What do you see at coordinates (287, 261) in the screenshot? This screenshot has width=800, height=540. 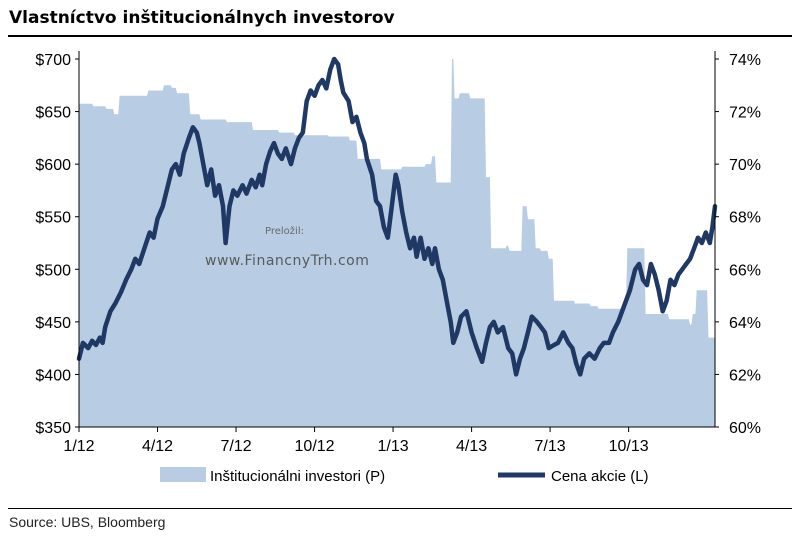 I see `watermark-big: www.FinancnyTrh.com` at bounding box center [287, 261].